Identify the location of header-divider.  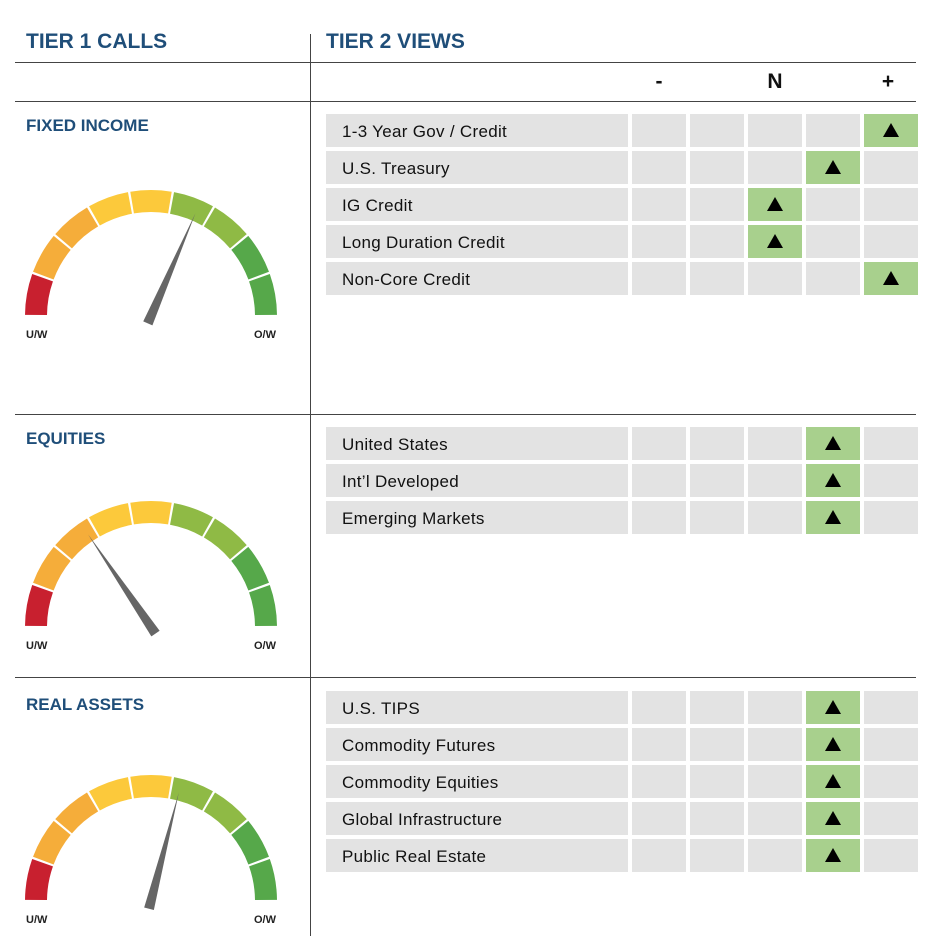
(465, 62).